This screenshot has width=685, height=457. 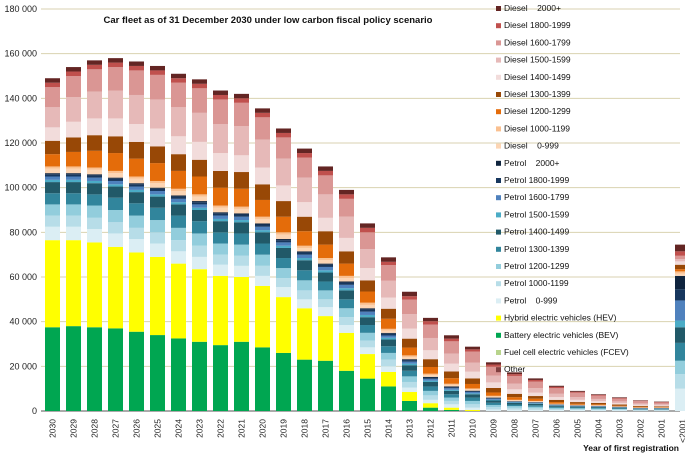 I want to click on legend-label: Petrol 2000+, so click(x=532, y=163).